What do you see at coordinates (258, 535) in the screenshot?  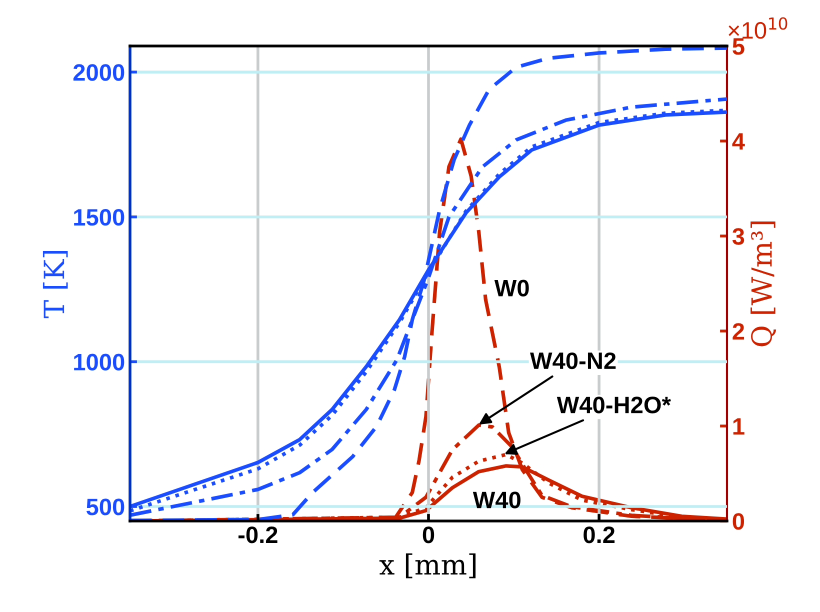 I see `x-tick-label: -0.2` at bounding box center [258, 535].